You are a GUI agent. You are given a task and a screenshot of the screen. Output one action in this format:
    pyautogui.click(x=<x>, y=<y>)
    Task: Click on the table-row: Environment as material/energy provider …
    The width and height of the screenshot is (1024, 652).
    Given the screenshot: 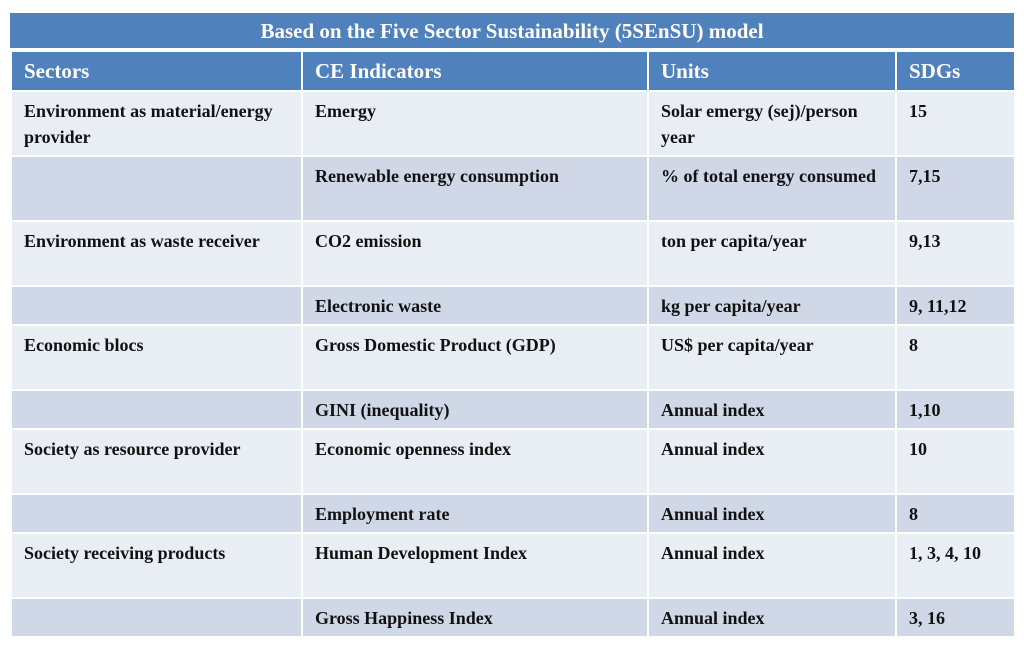 What is the action you would take?
    pyautogui.click(x=513, y=123)
    